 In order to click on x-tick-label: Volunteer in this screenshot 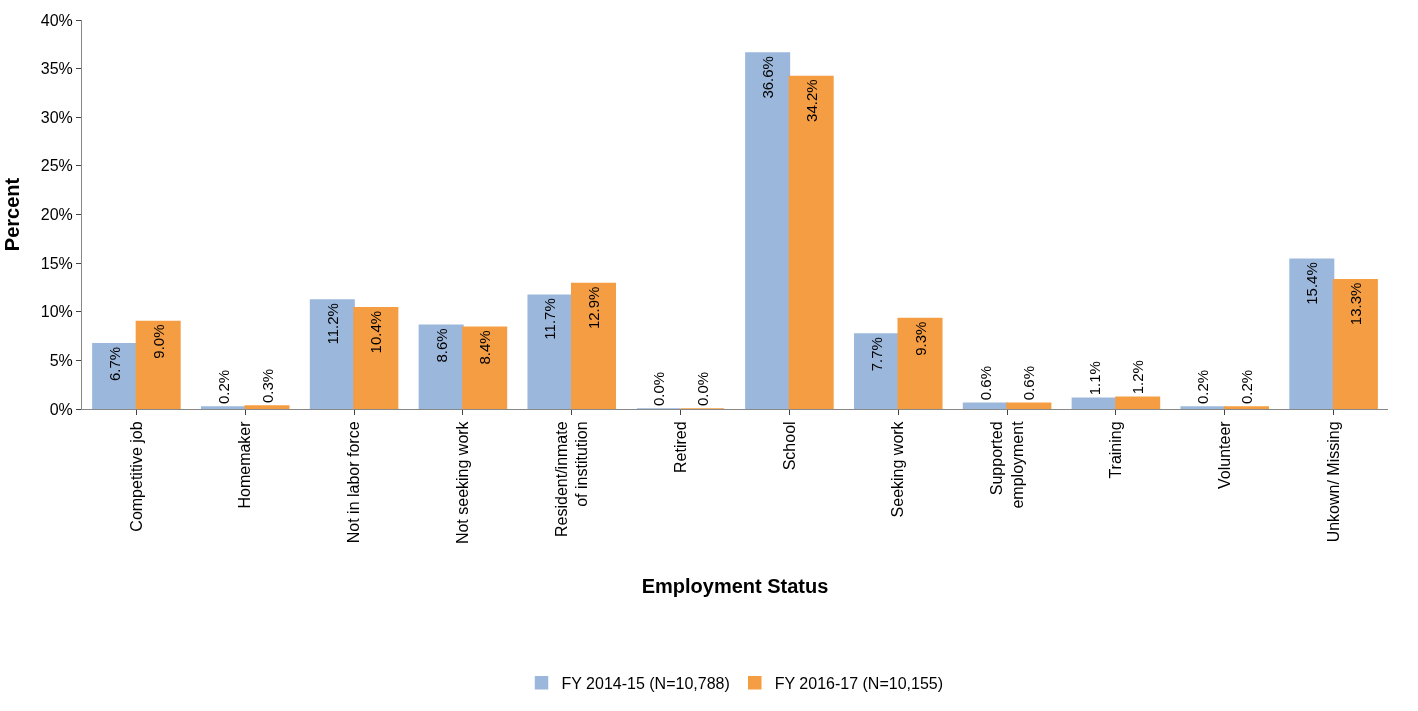, I will do `click(1224, 455)`.